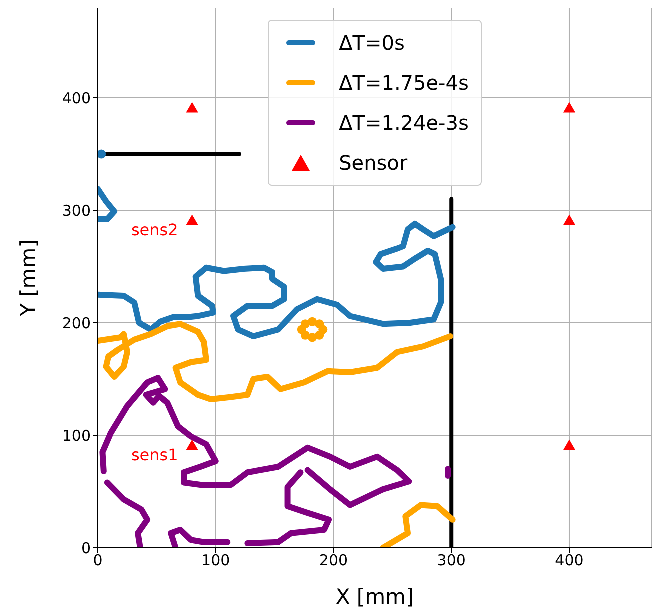 This screenshot has width=655, height=610. What do you see at coordinates (569, 561) in the screenshot?
I see `x-tick-label: 400` at bounding box center [569, 561].